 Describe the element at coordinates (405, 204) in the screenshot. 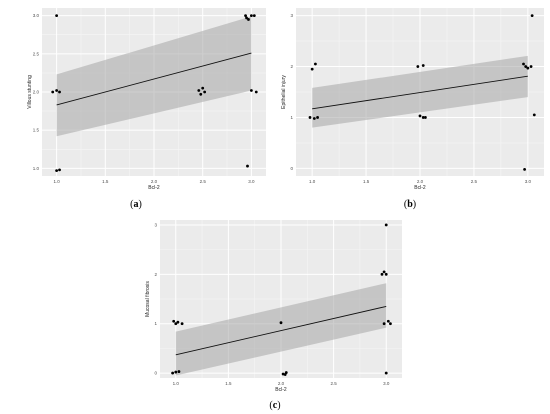

I see `panel-label-b-open: (` at that location.